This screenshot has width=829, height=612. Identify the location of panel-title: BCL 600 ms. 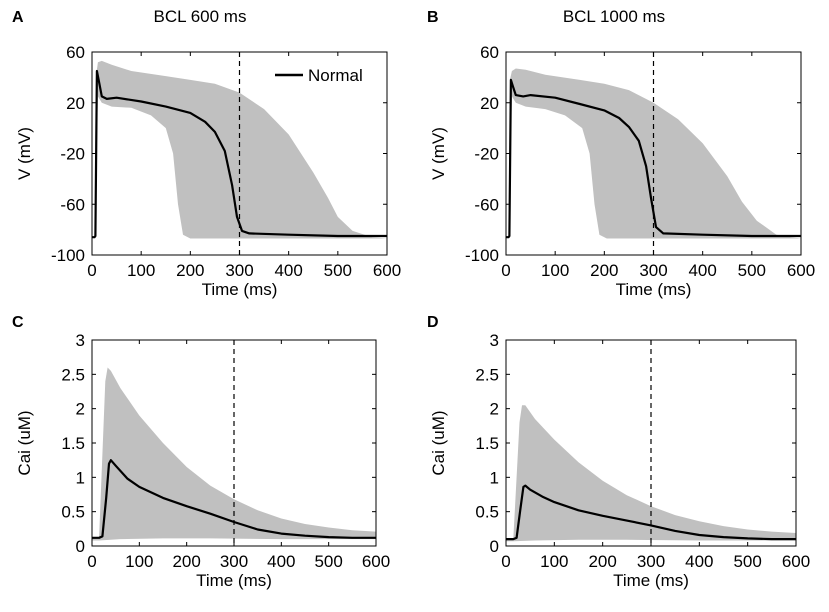
(200, 16).